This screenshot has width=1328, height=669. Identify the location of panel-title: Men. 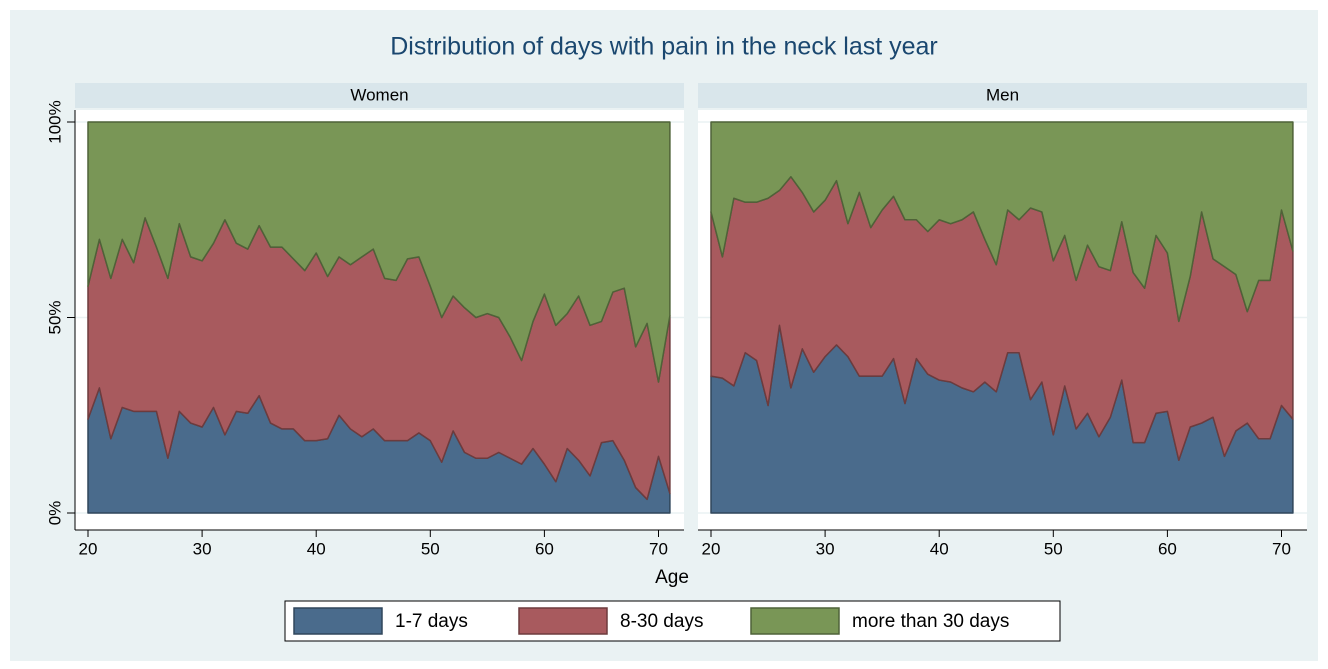
(1002, 94).